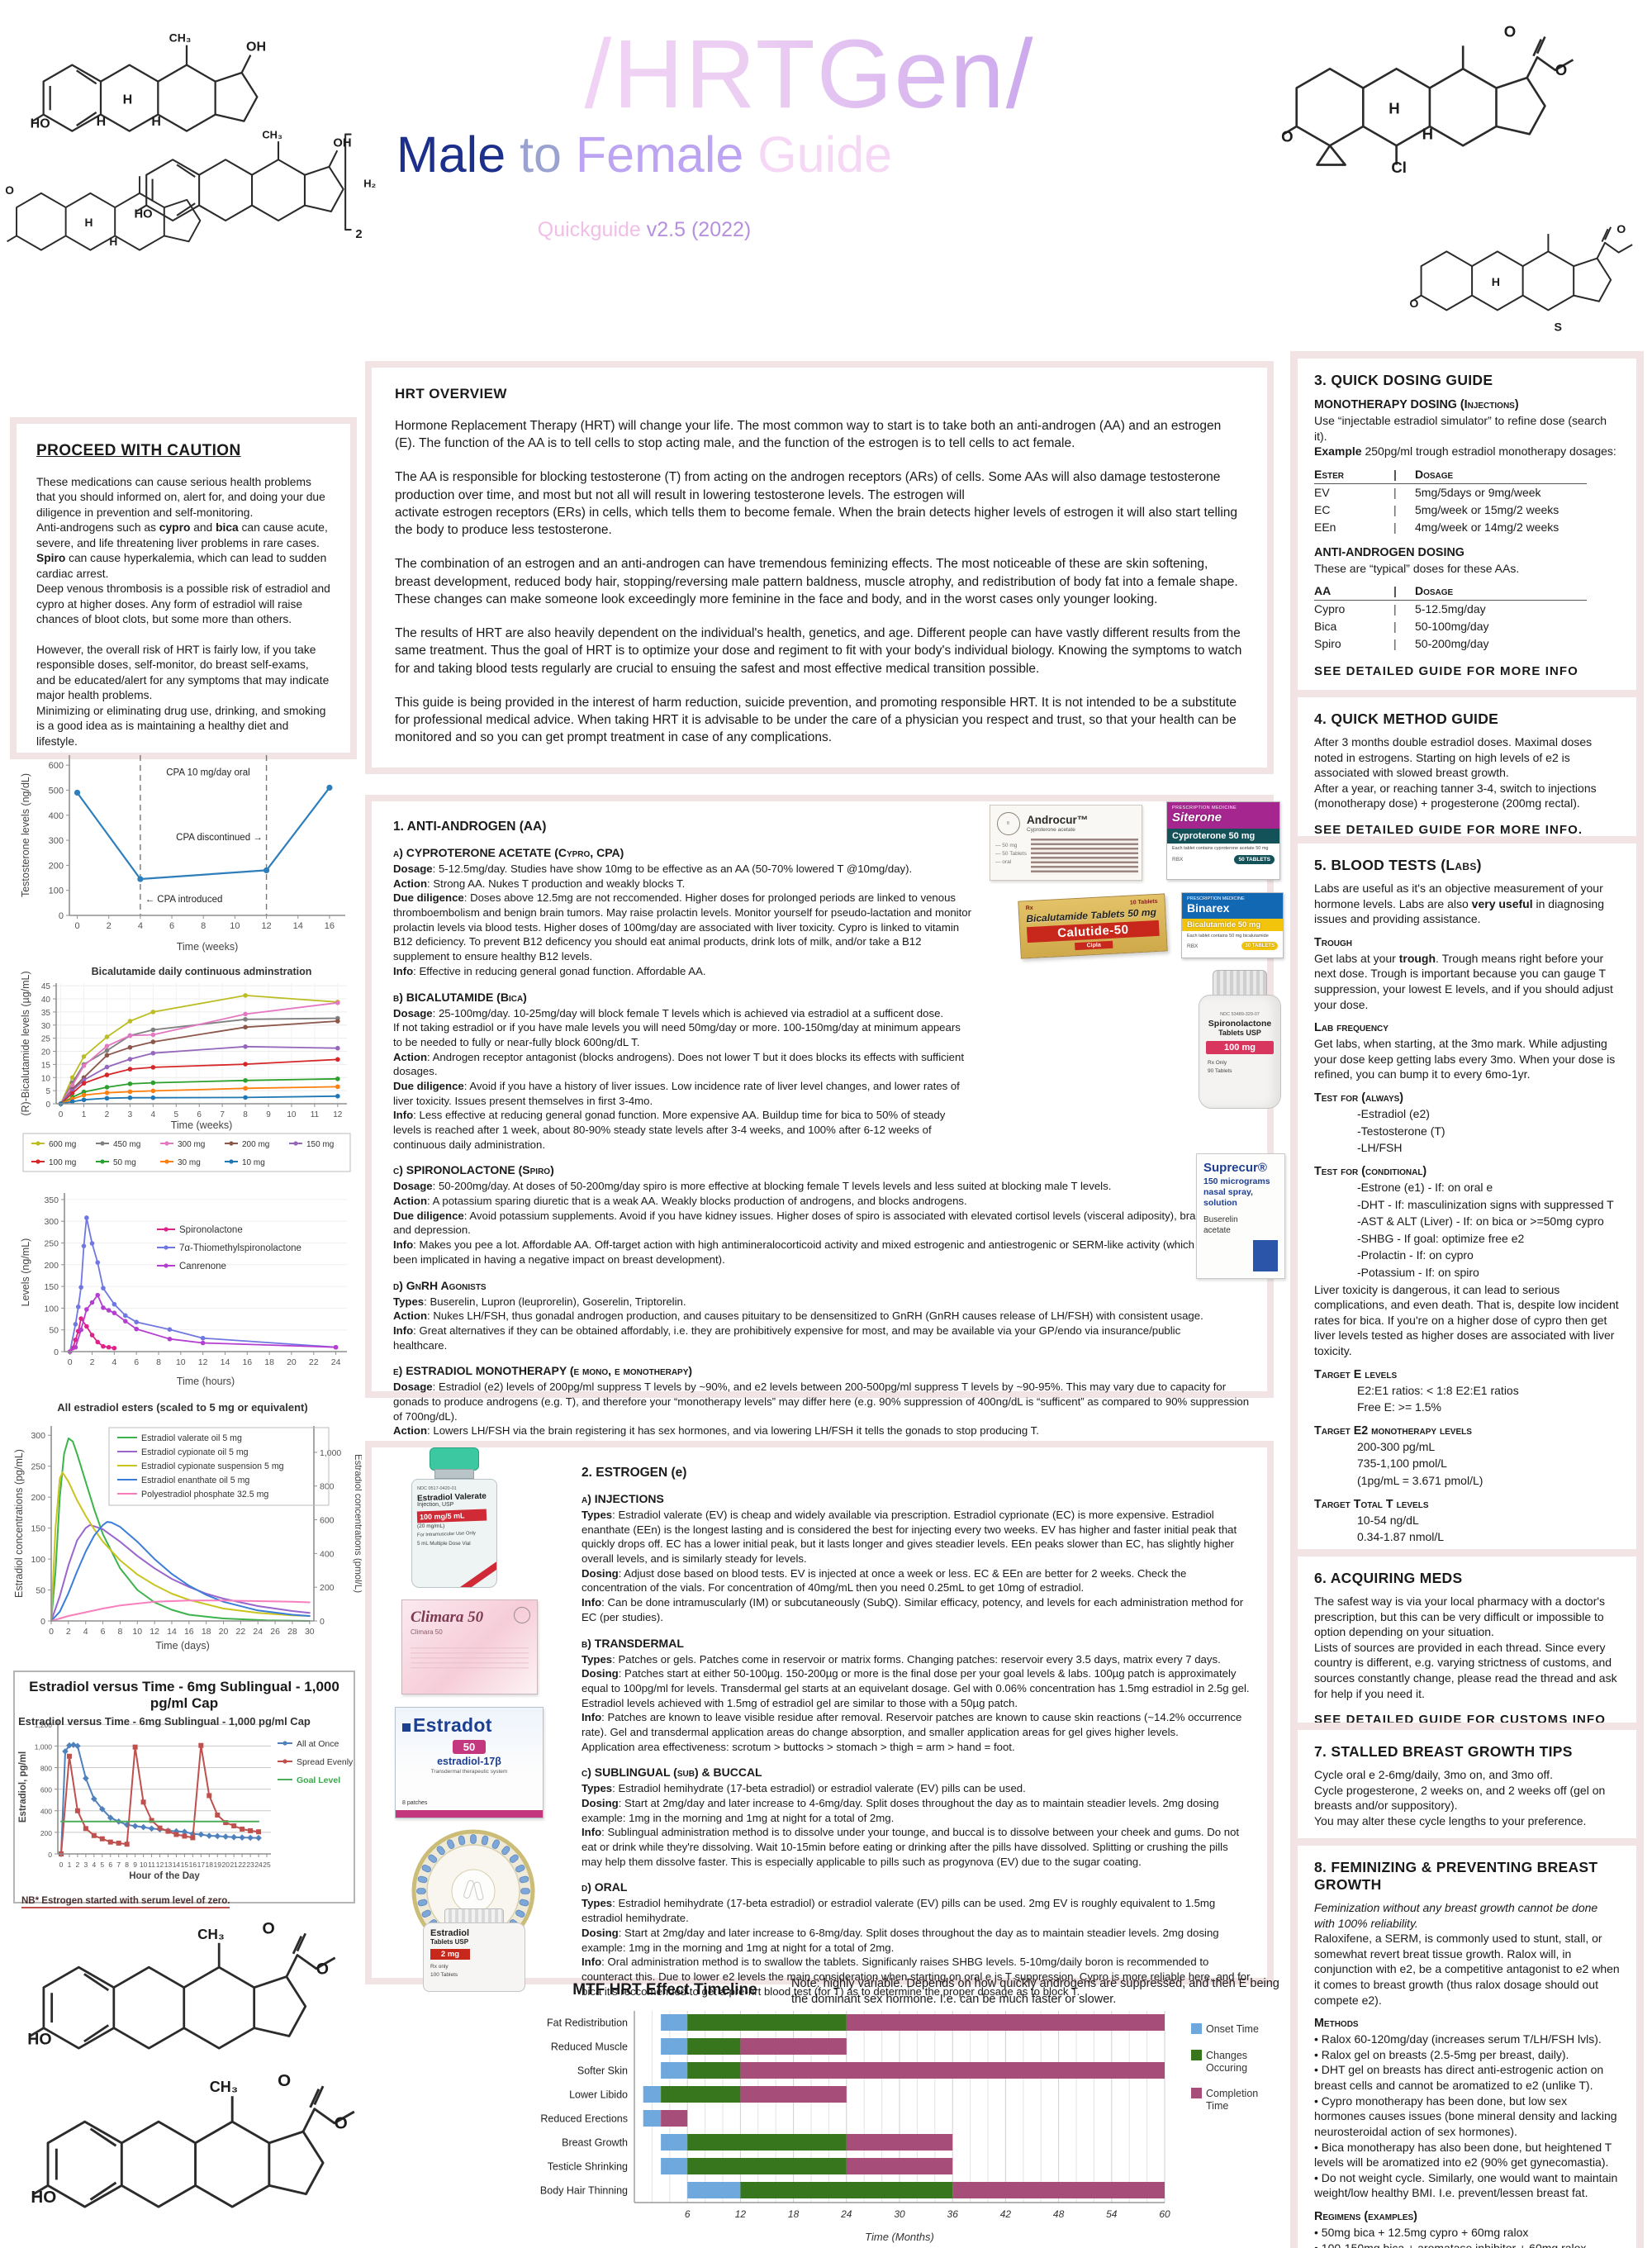 Image resolution: width=1652 pixels, height=2248 pixels. I want to click on svg-text: Estradiol enanthate oil 5 mg, so click(195, 1480).